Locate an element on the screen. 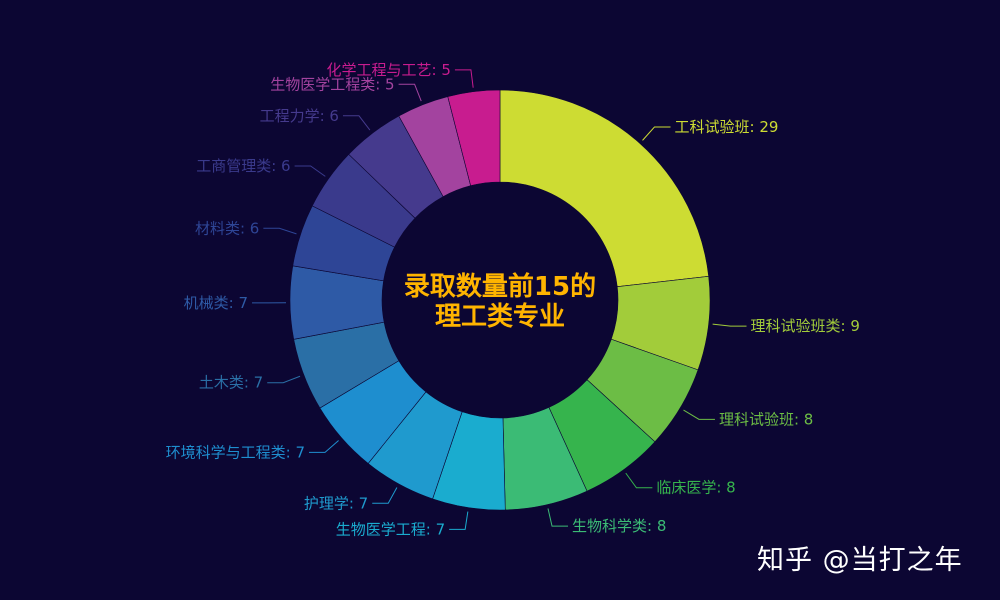 The width and height of the screenshot is (1000, 600). slice-7-leader-line is located at coordinates (385, 495).